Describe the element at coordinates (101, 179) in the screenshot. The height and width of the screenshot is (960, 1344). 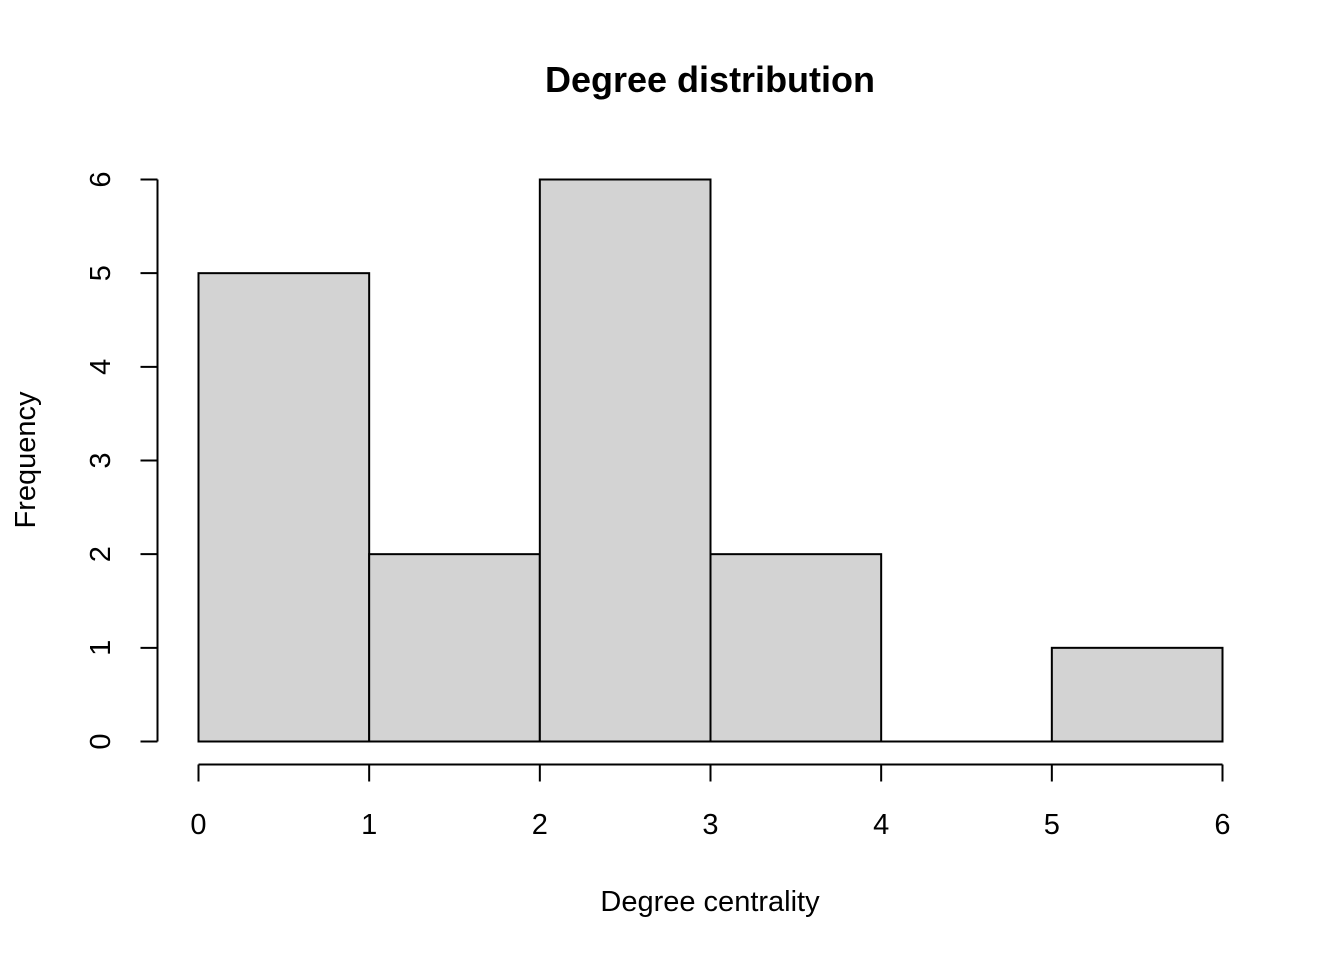
I see `y-tick-label: 6` at that location.